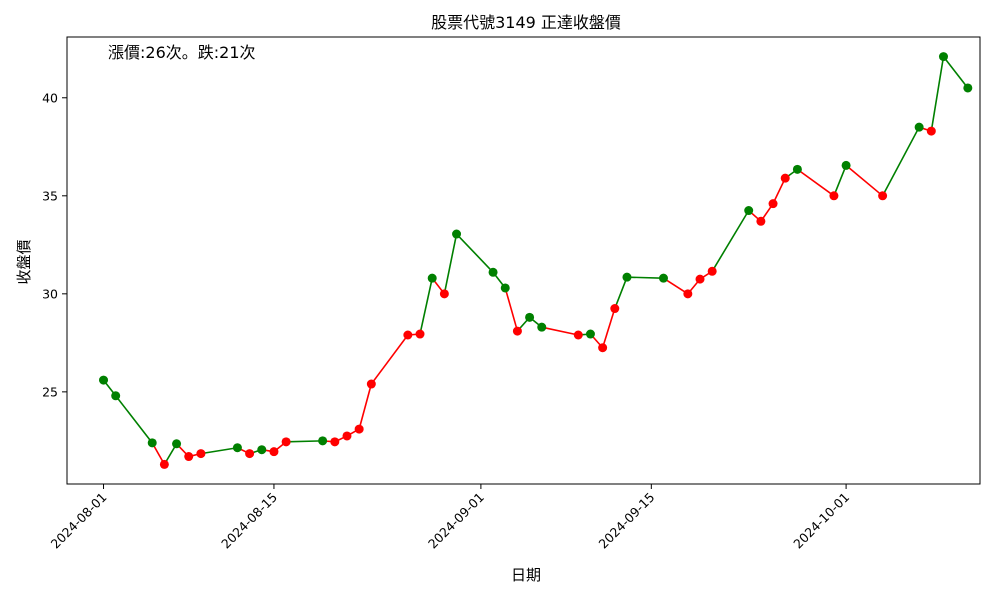 The height and width of the screenshot is (600, 1000). Describe the element at coordinates (526, 22) in the screenshot. I see `chart-title: 股票代號3149 正達收盤價` at that location.